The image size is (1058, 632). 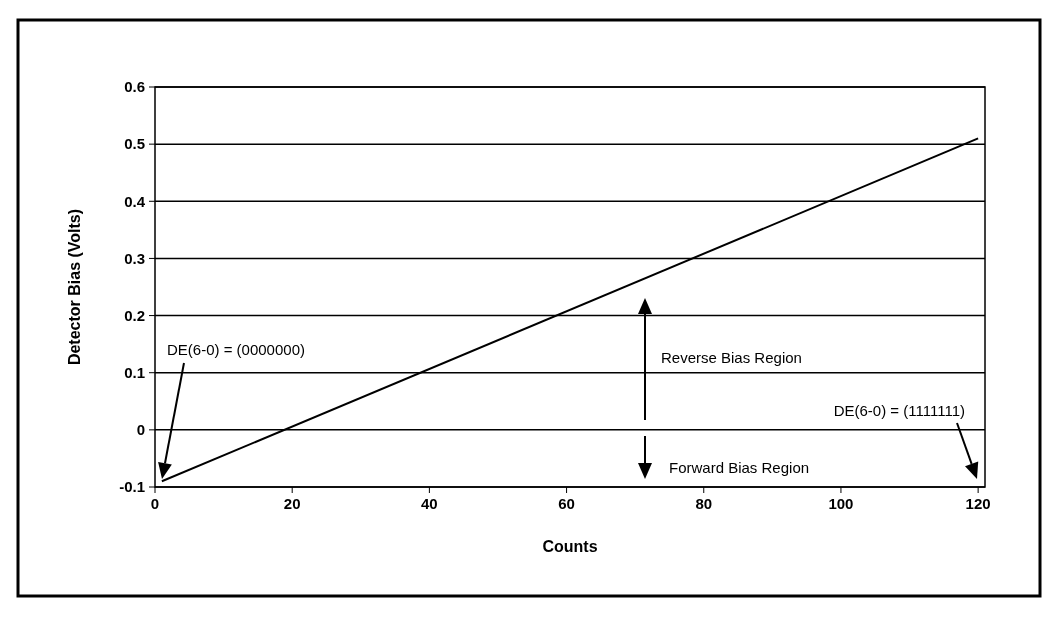 I want to click on y-tick-label: 0.5, so click(x=134, y=144).